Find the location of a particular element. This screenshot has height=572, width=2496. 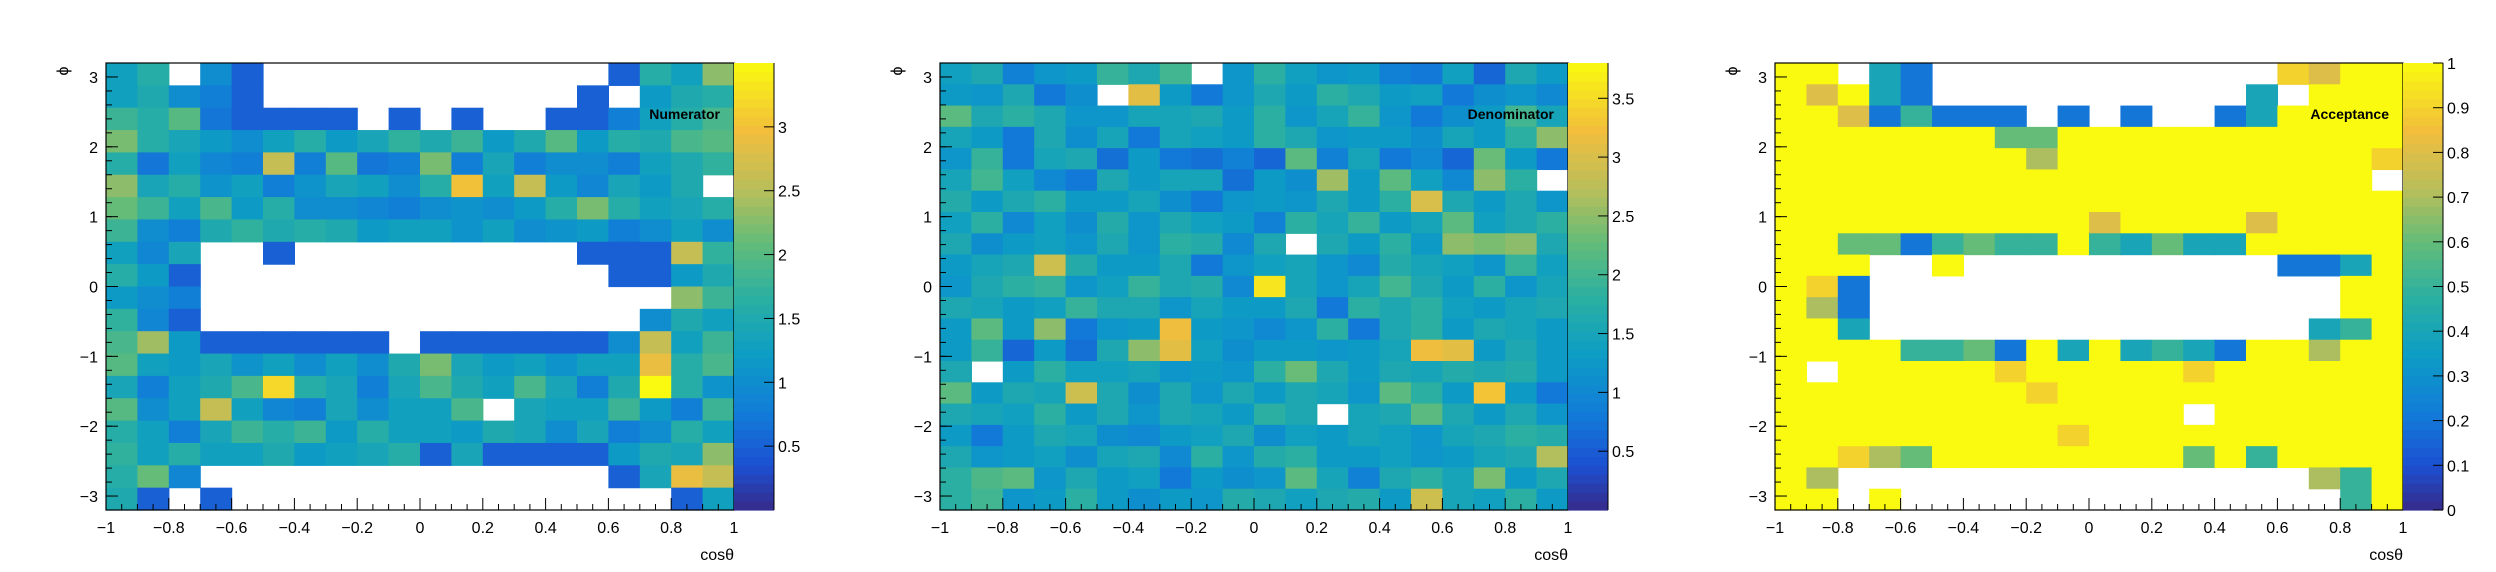

color-scale-tick-label: 1.5 is located at coordinates (789, 319).